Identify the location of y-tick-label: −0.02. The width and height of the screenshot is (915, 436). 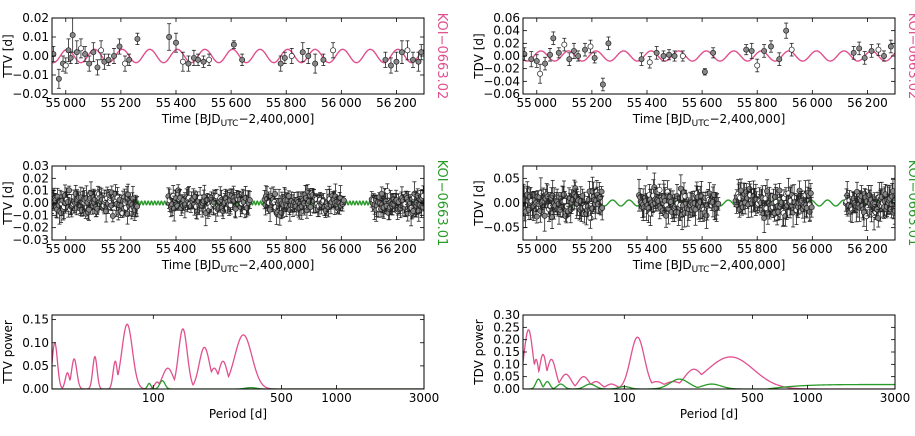
(501, 69).